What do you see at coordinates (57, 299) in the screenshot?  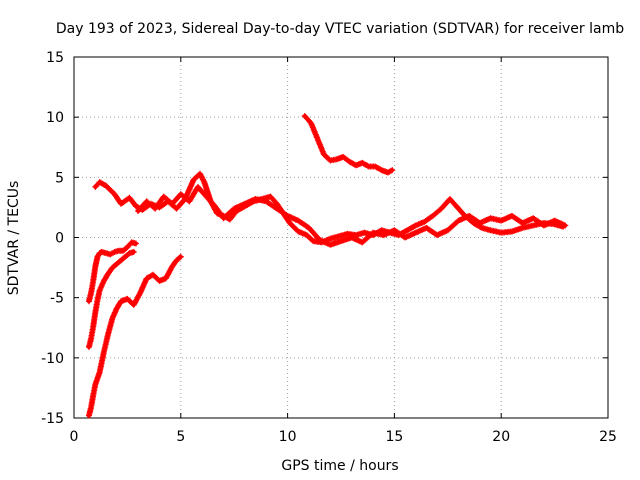 I see `y-tick-label: -5` at bounding box center [57, 299].